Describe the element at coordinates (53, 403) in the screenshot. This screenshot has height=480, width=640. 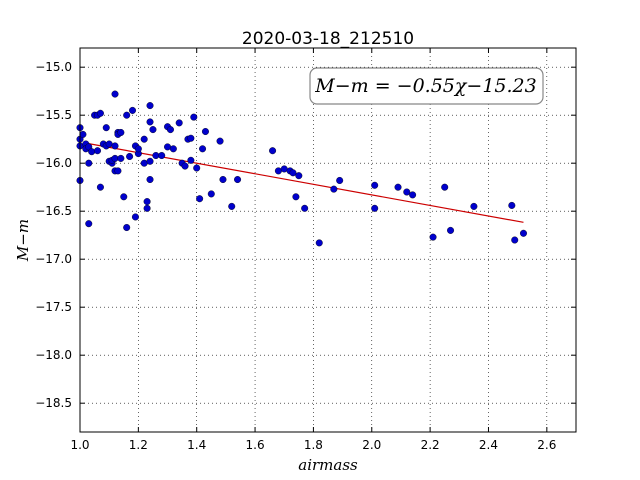
I see `y-tick-label: −18.5` at that location.